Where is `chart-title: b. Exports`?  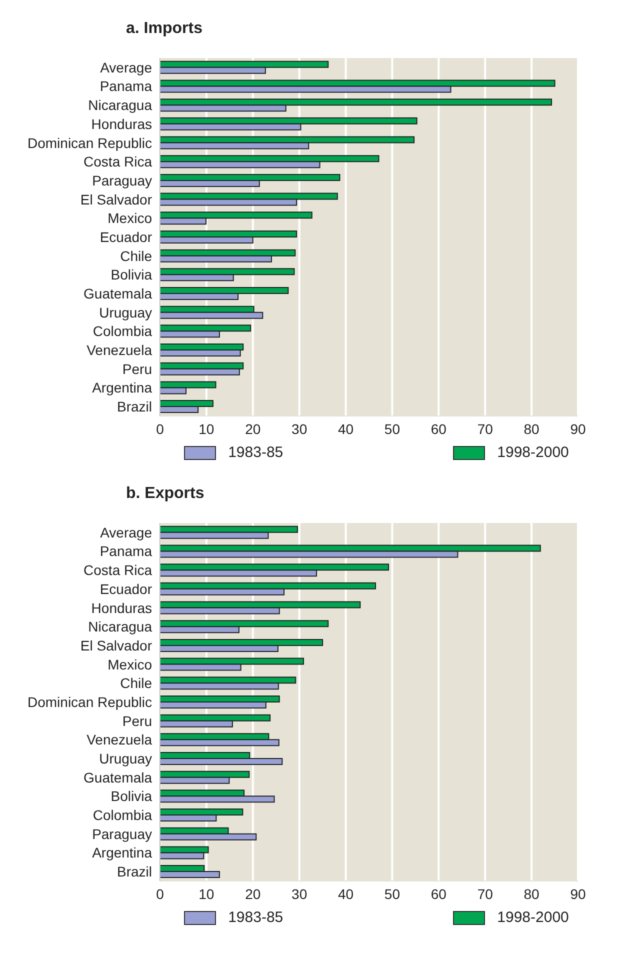
chart-title: b. Exports is located at coordinates (165, 494).